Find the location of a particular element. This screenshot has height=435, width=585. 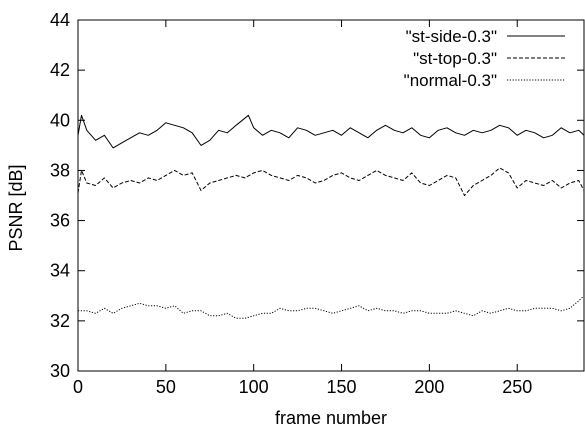

x-tick-label: 200 is located at coordinates (429, 387).